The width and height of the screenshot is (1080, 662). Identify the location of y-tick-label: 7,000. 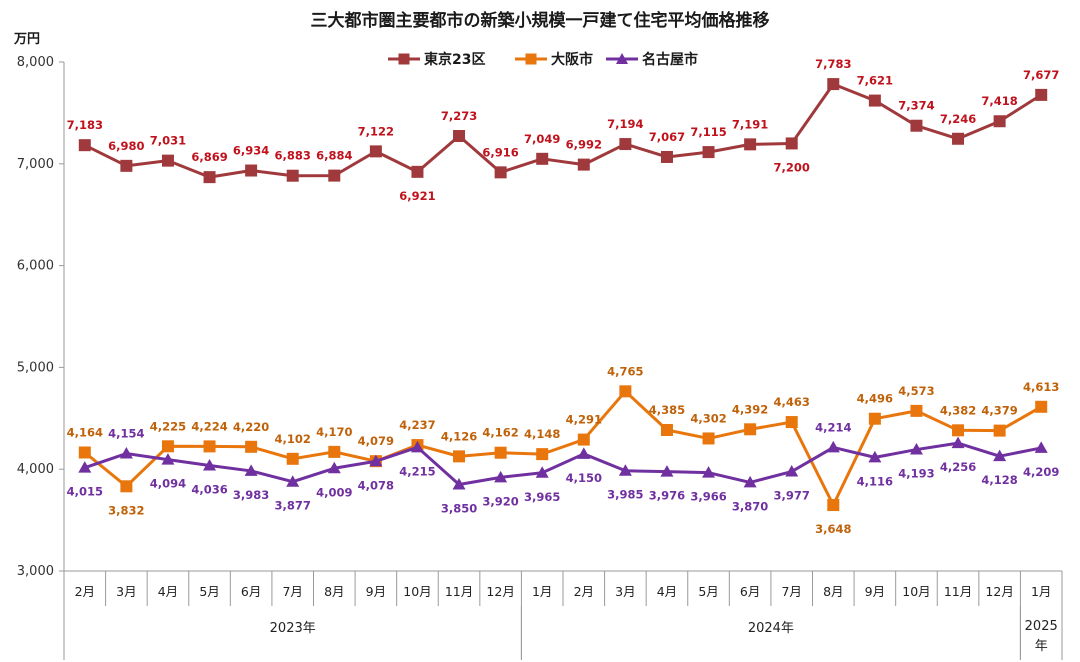
(35, 164).